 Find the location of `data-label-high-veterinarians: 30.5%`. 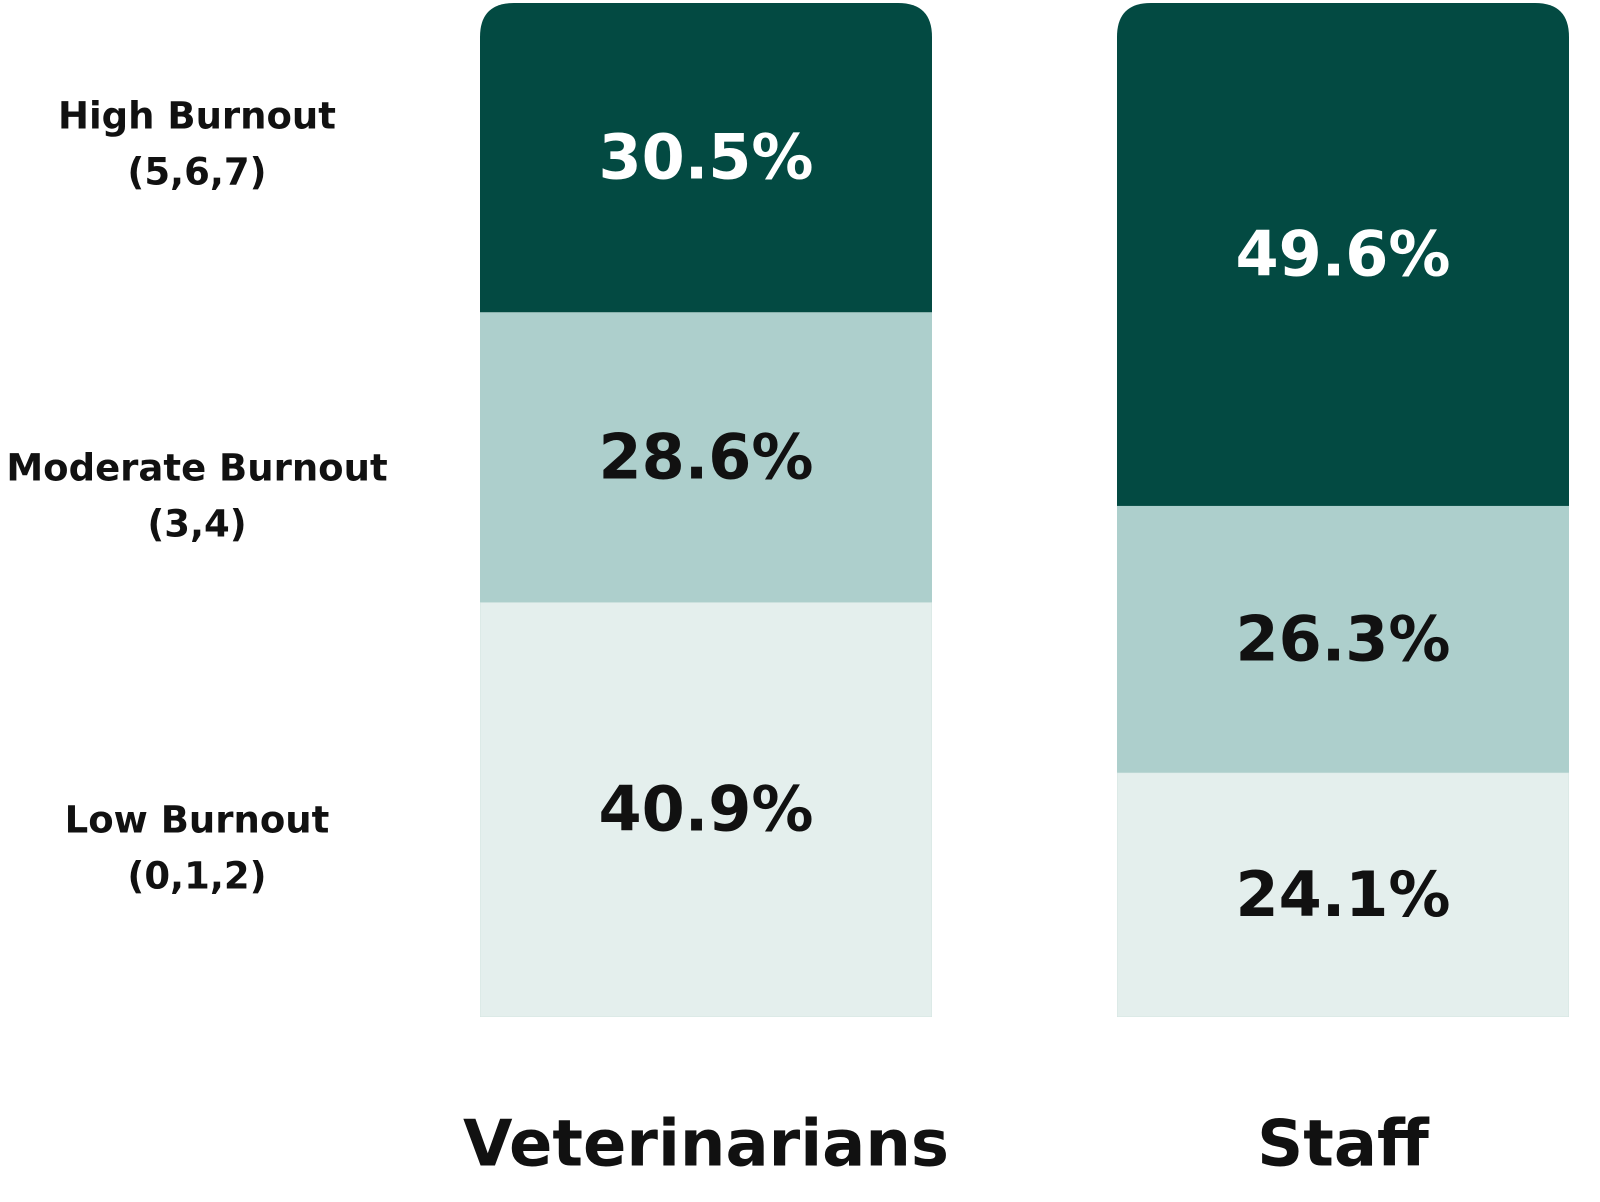

data-label-high-veterinarians: 30.5% is located at coordinates (705, 157).